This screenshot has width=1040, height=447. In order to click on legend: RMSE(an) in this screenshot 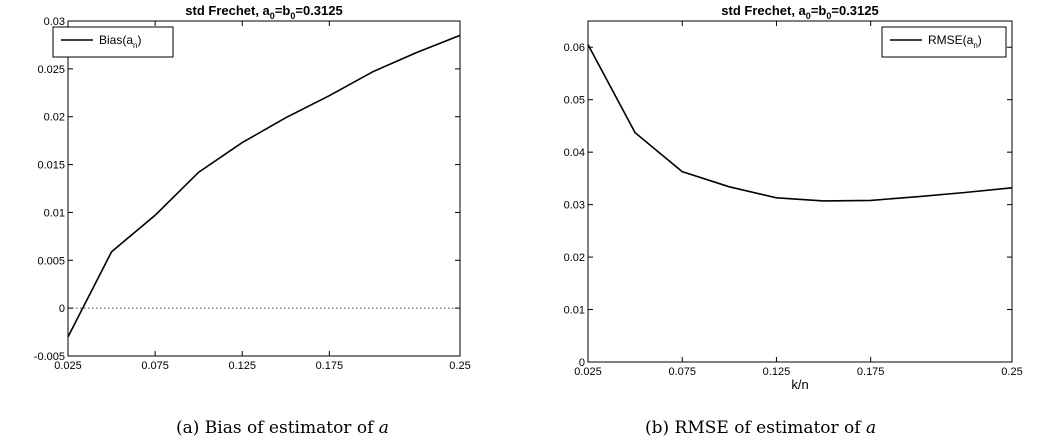, I will do `click(944, 42)`.